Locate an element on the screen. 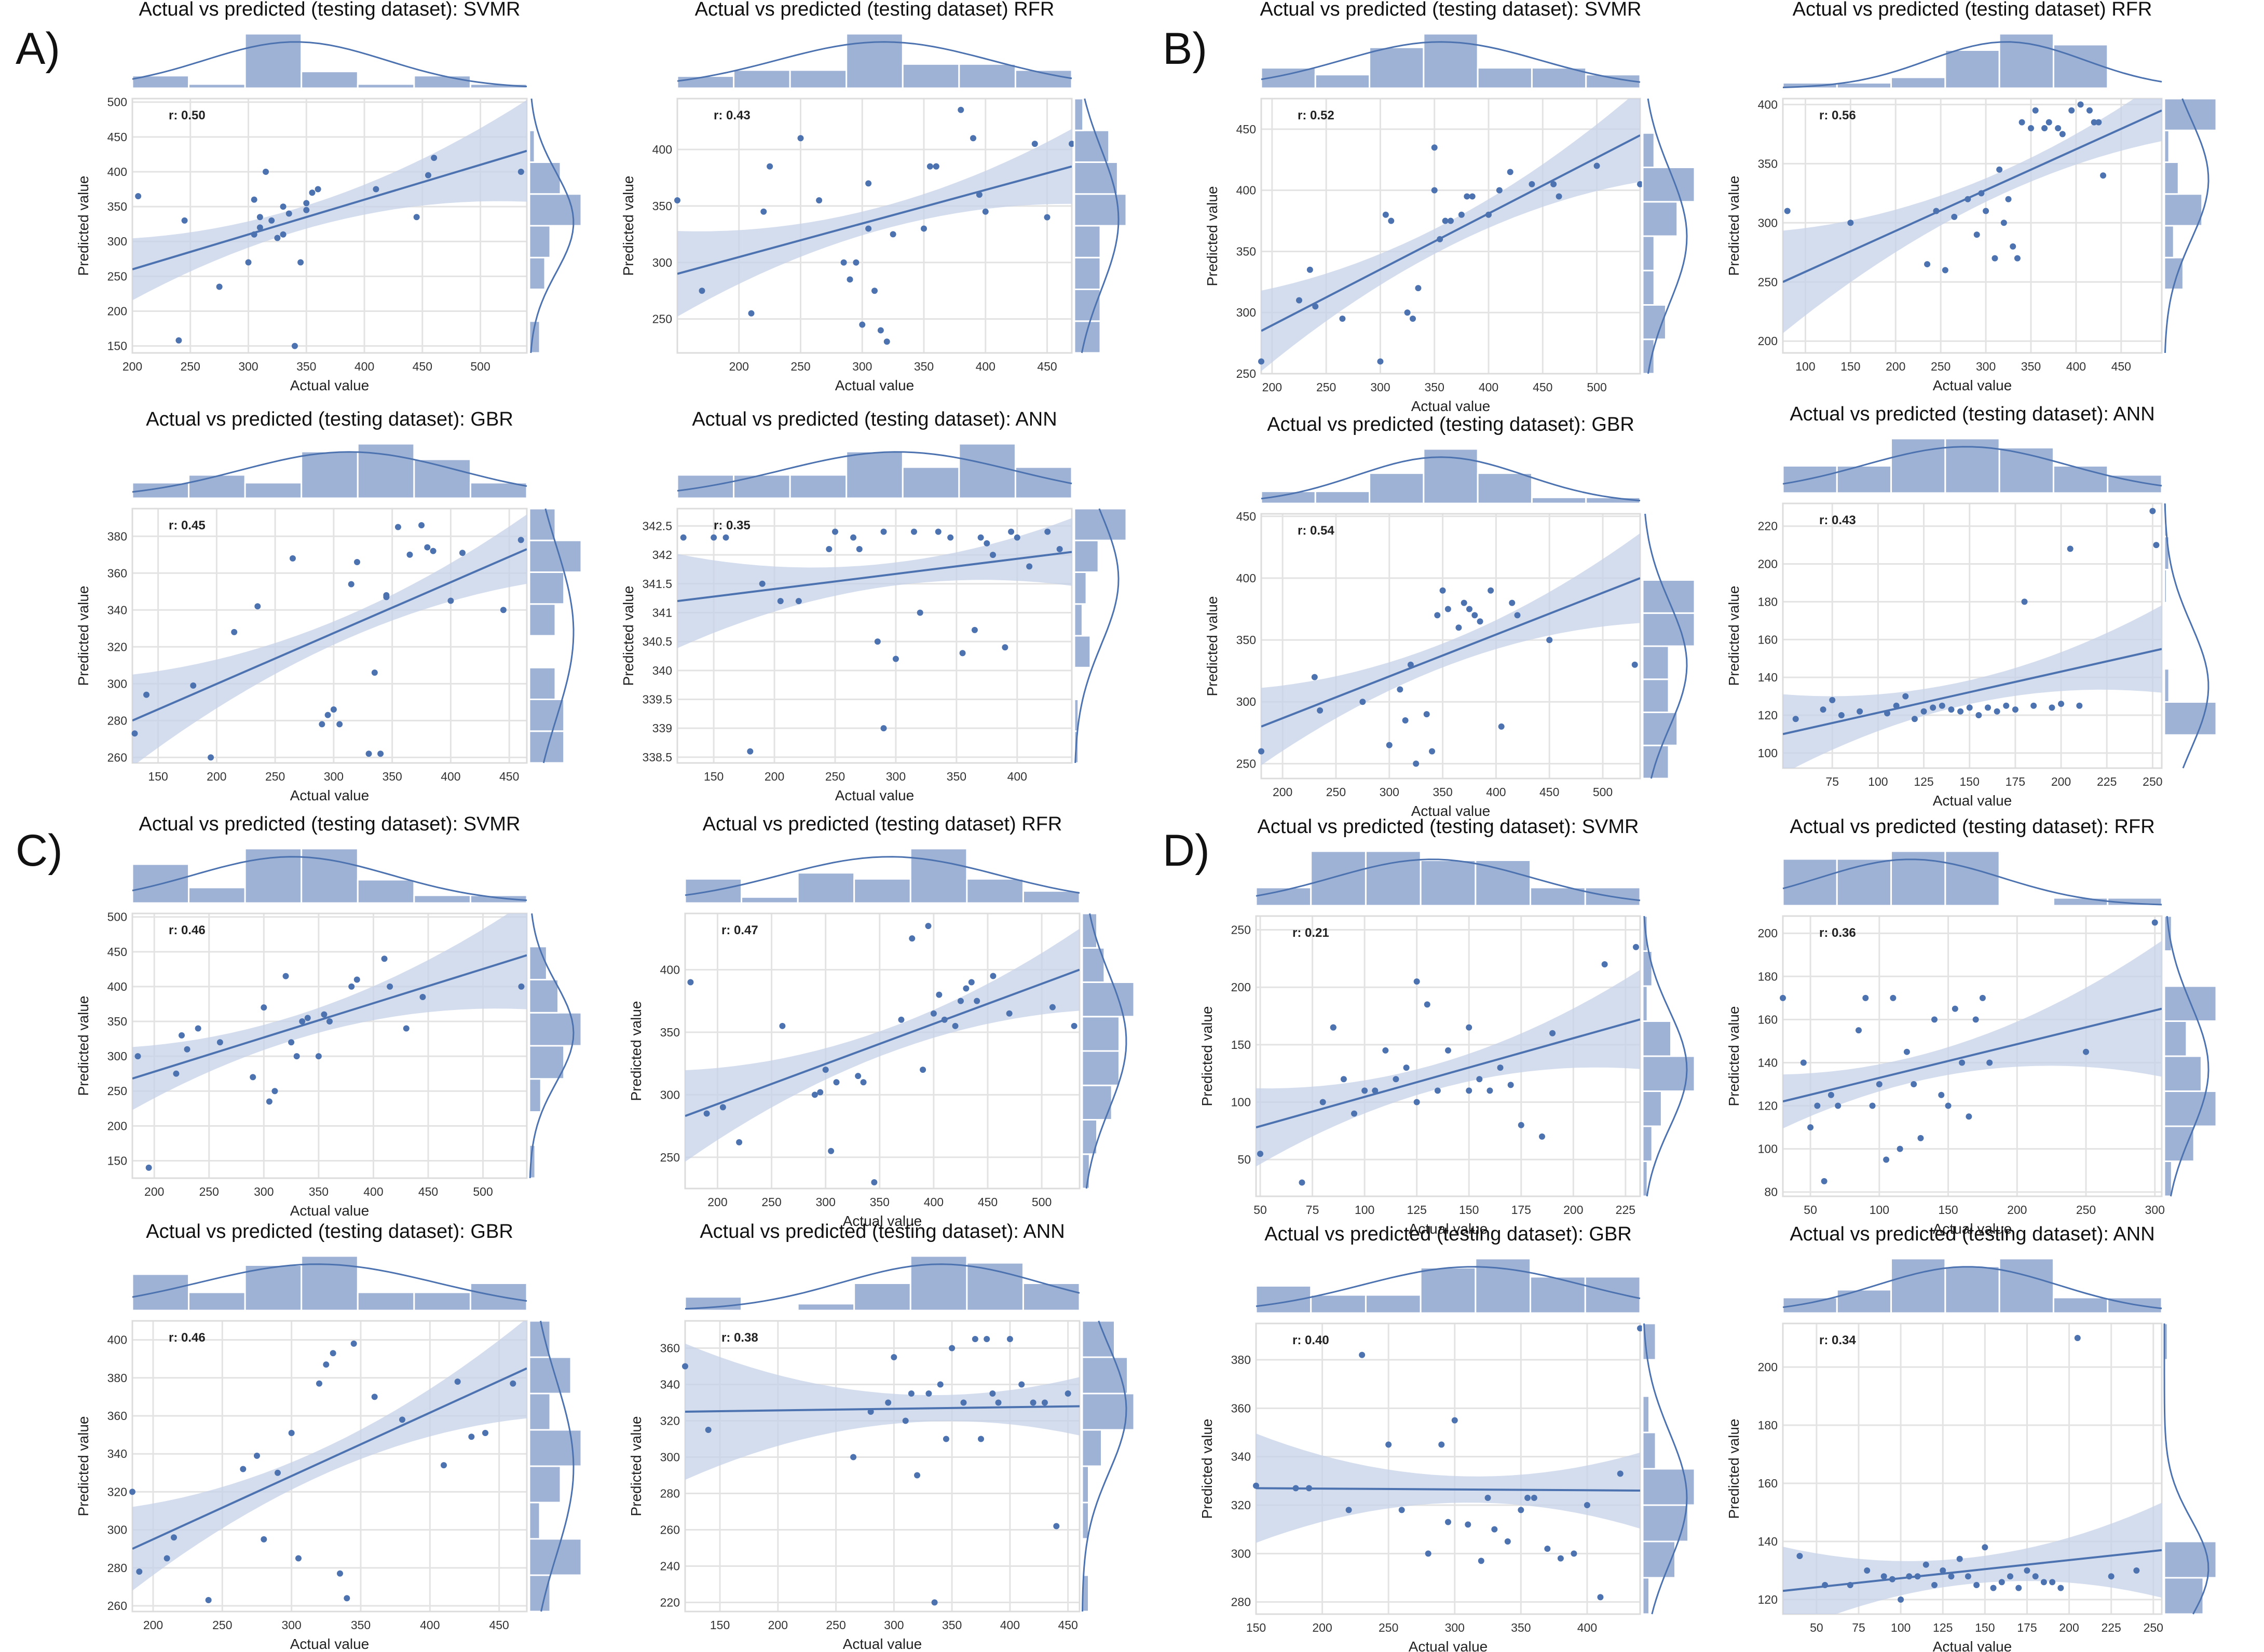  plot-frame is located at coordinates (1451, 646).